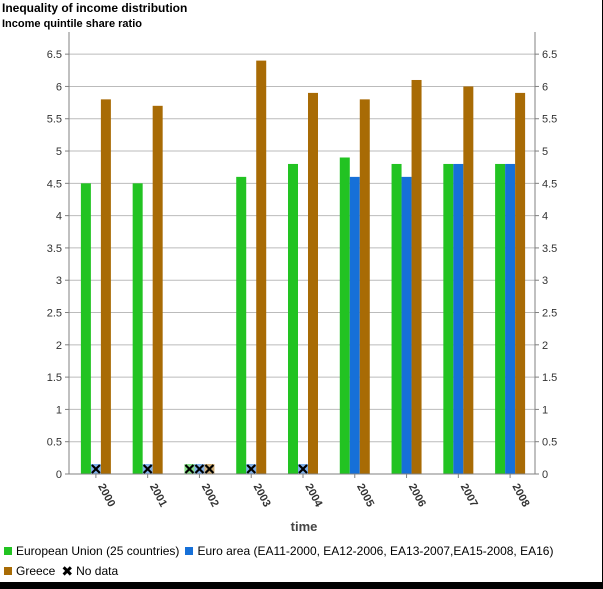  I want to click on y-tick-label-left: 5.5, so click(54, 120).